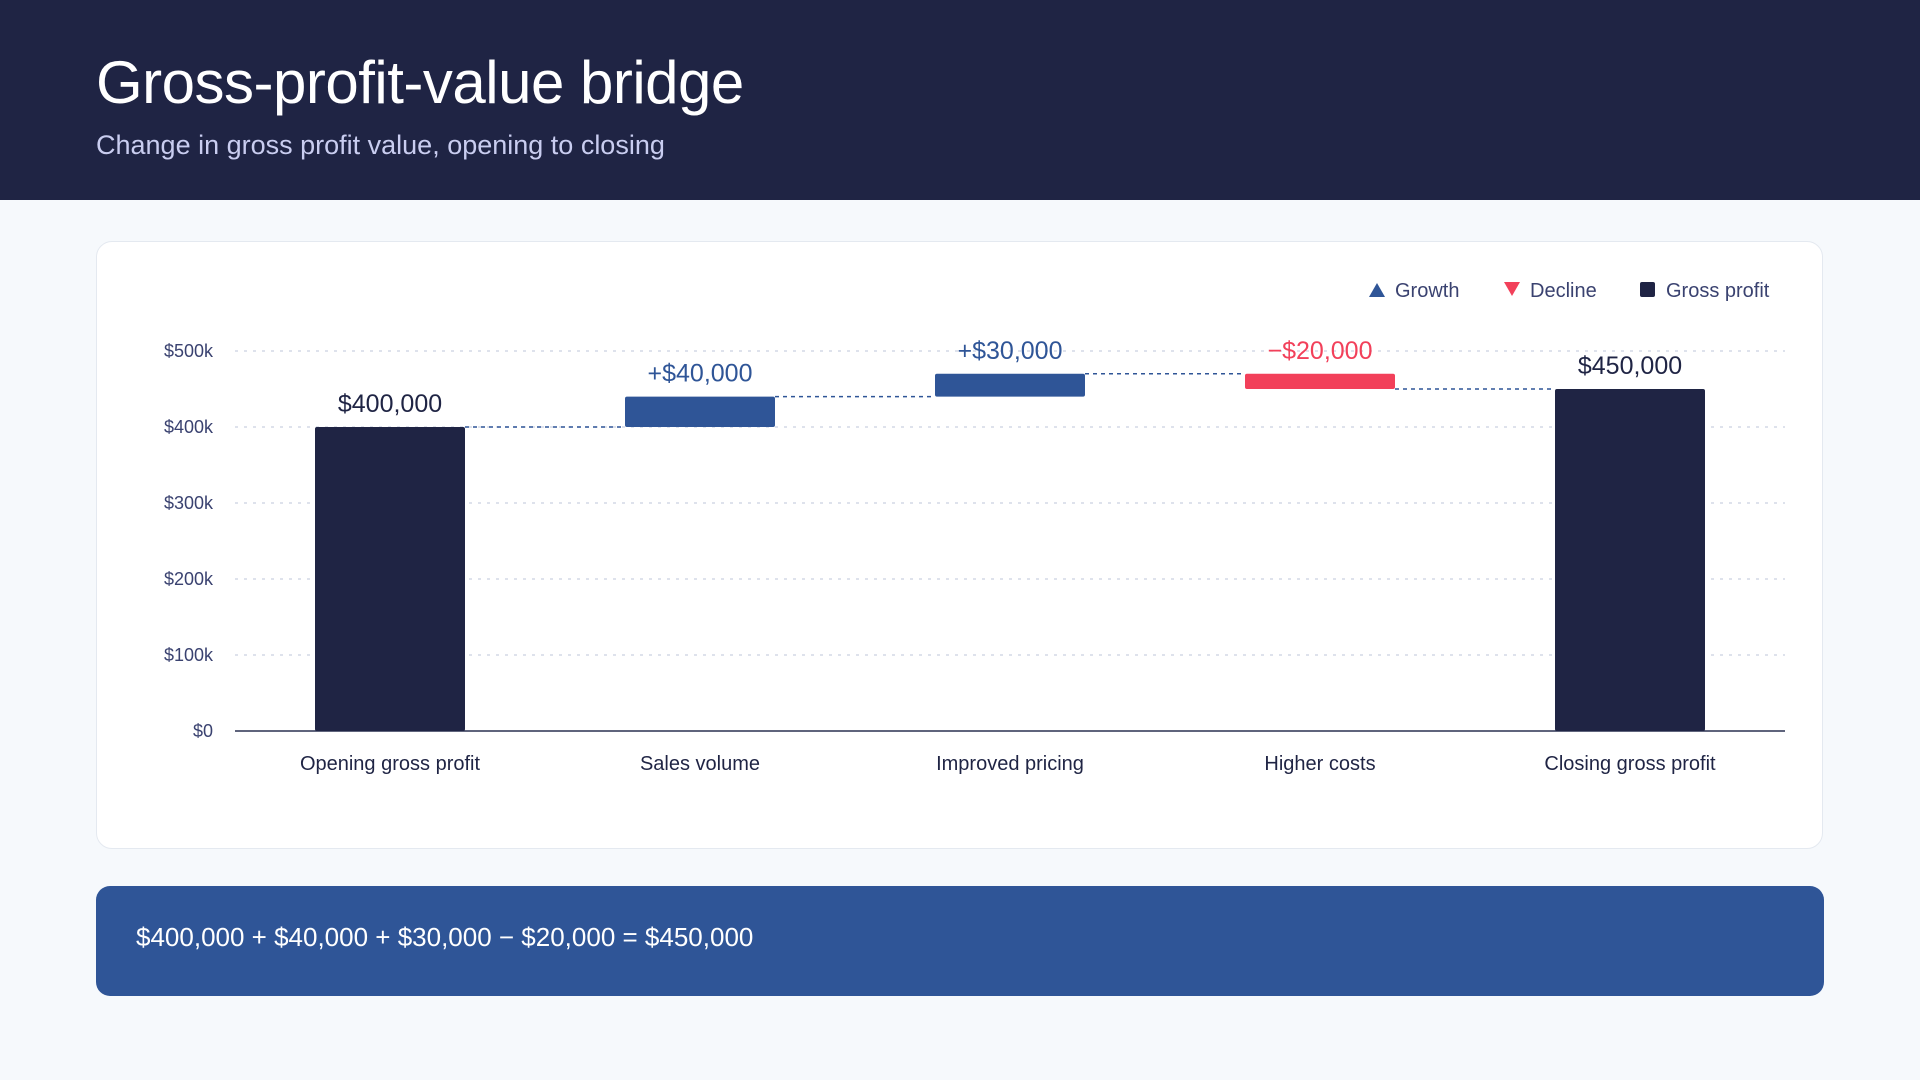 This screenshot has width=1920, height=1080. What do you see at coordinates (1377, 290) in the screenshot?
I see `triangle-up-icon` at bounding box center [1377, 290].